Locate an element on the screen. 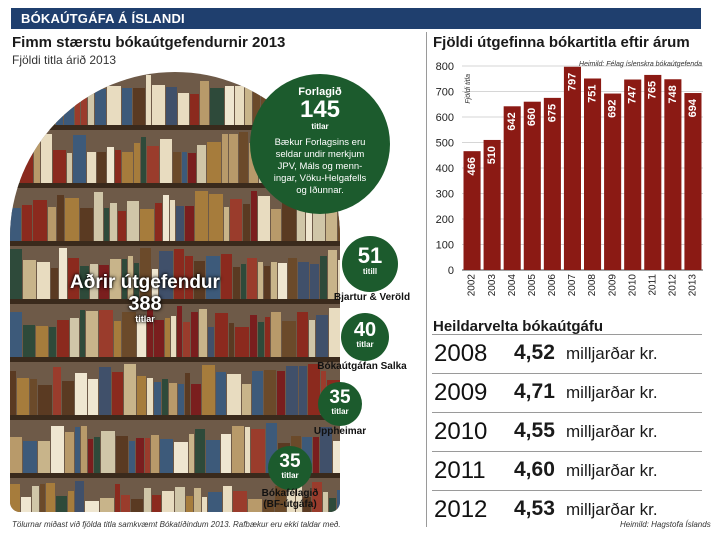  bokafelagid-label: Bókafélagið (BF-útgáfa) is located at coordinates (290, 499).